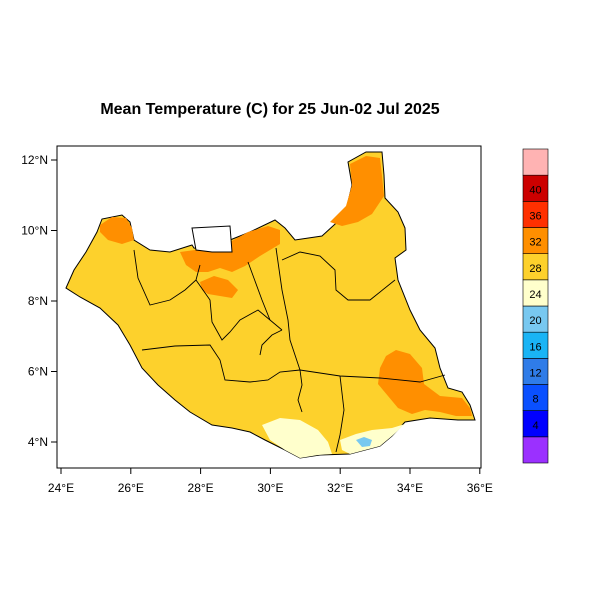  What do you see at coordinates (219, 287) in the screenshot?
I see `hot-zone-central-blob` at bounding box center [219, 287].